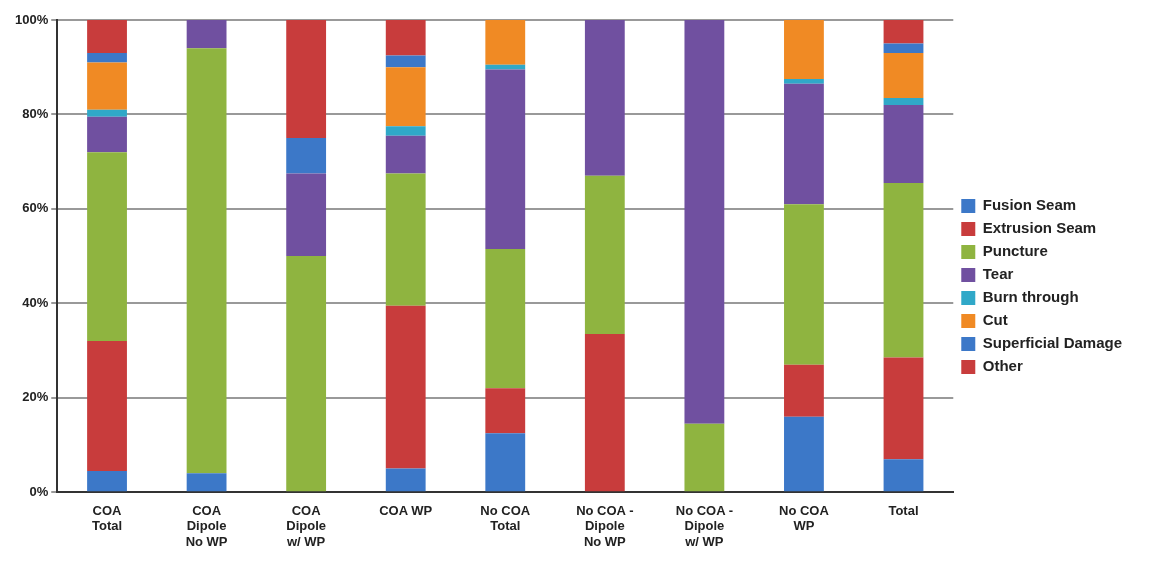 Image resolution: width=1150 pixels, height=565 pixels. Describe the element at coordinates (206, 525) in the screenshot. I see `x-tick-label: COA Dipole No WP` at that location.